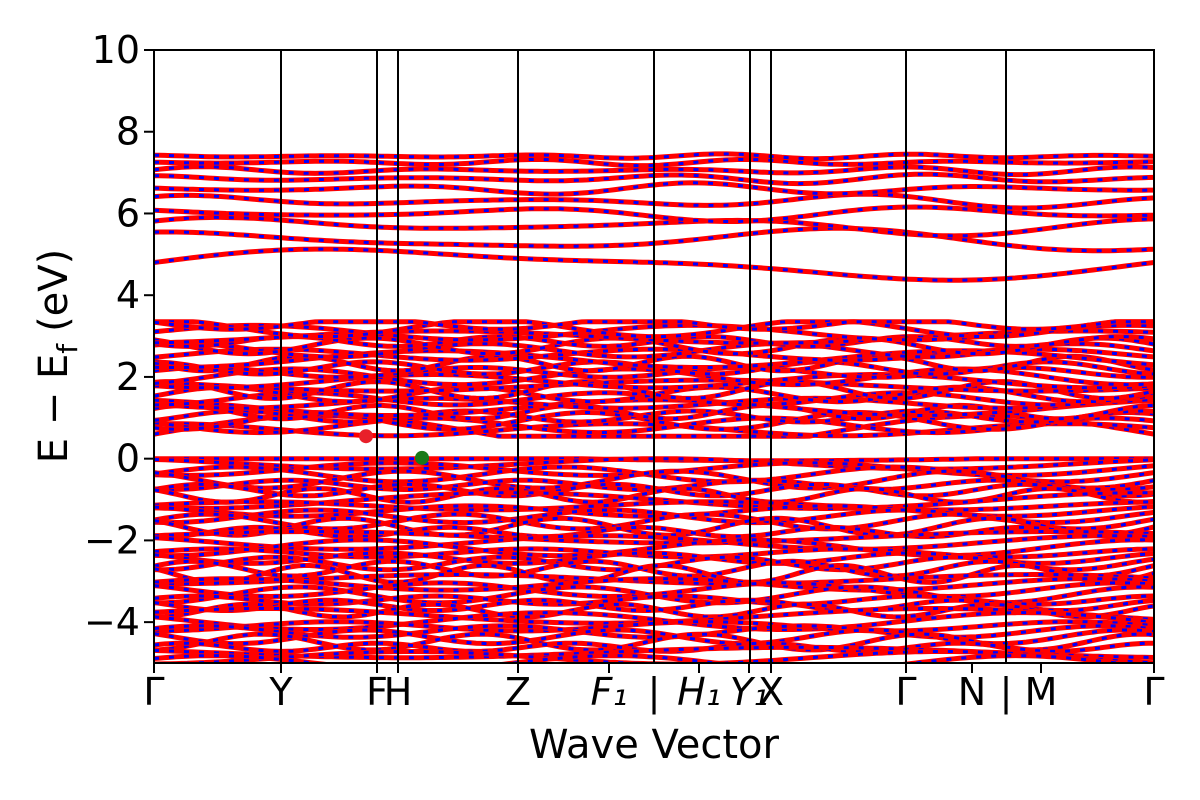 Image resolution: width=1200 pixels, height=800 pixels. Describe the element at coordinates (112, 622) in the screenshot. I see `y-tick-label: −4` at that location.